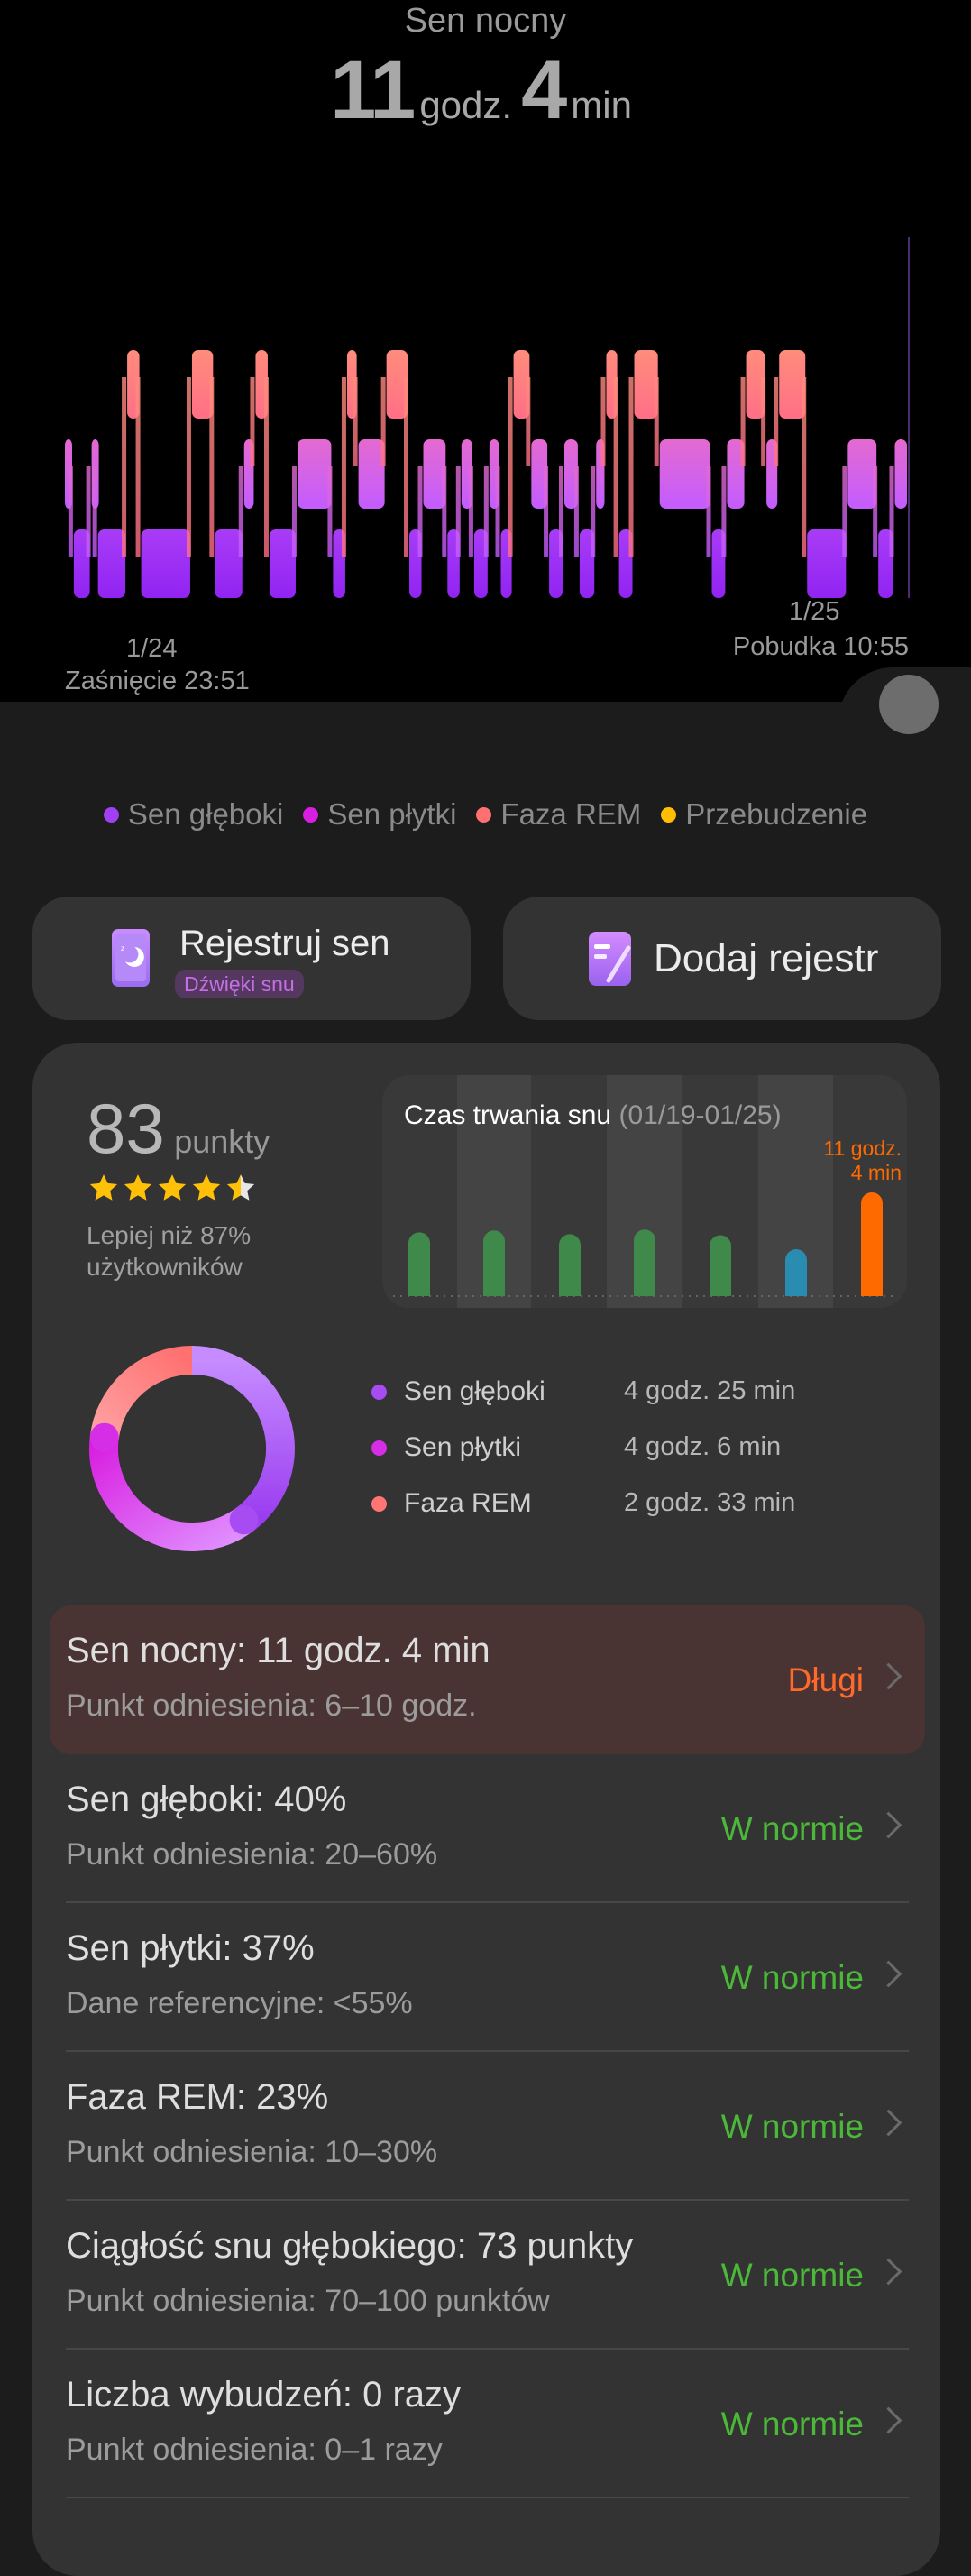 The height and width of the screenshot is (2576, 971). Describe the element at coordinates (640, 1392) in the screenshot. I see `breakdown-row: Sen głęboki 4 godz. 25 min` at that location.